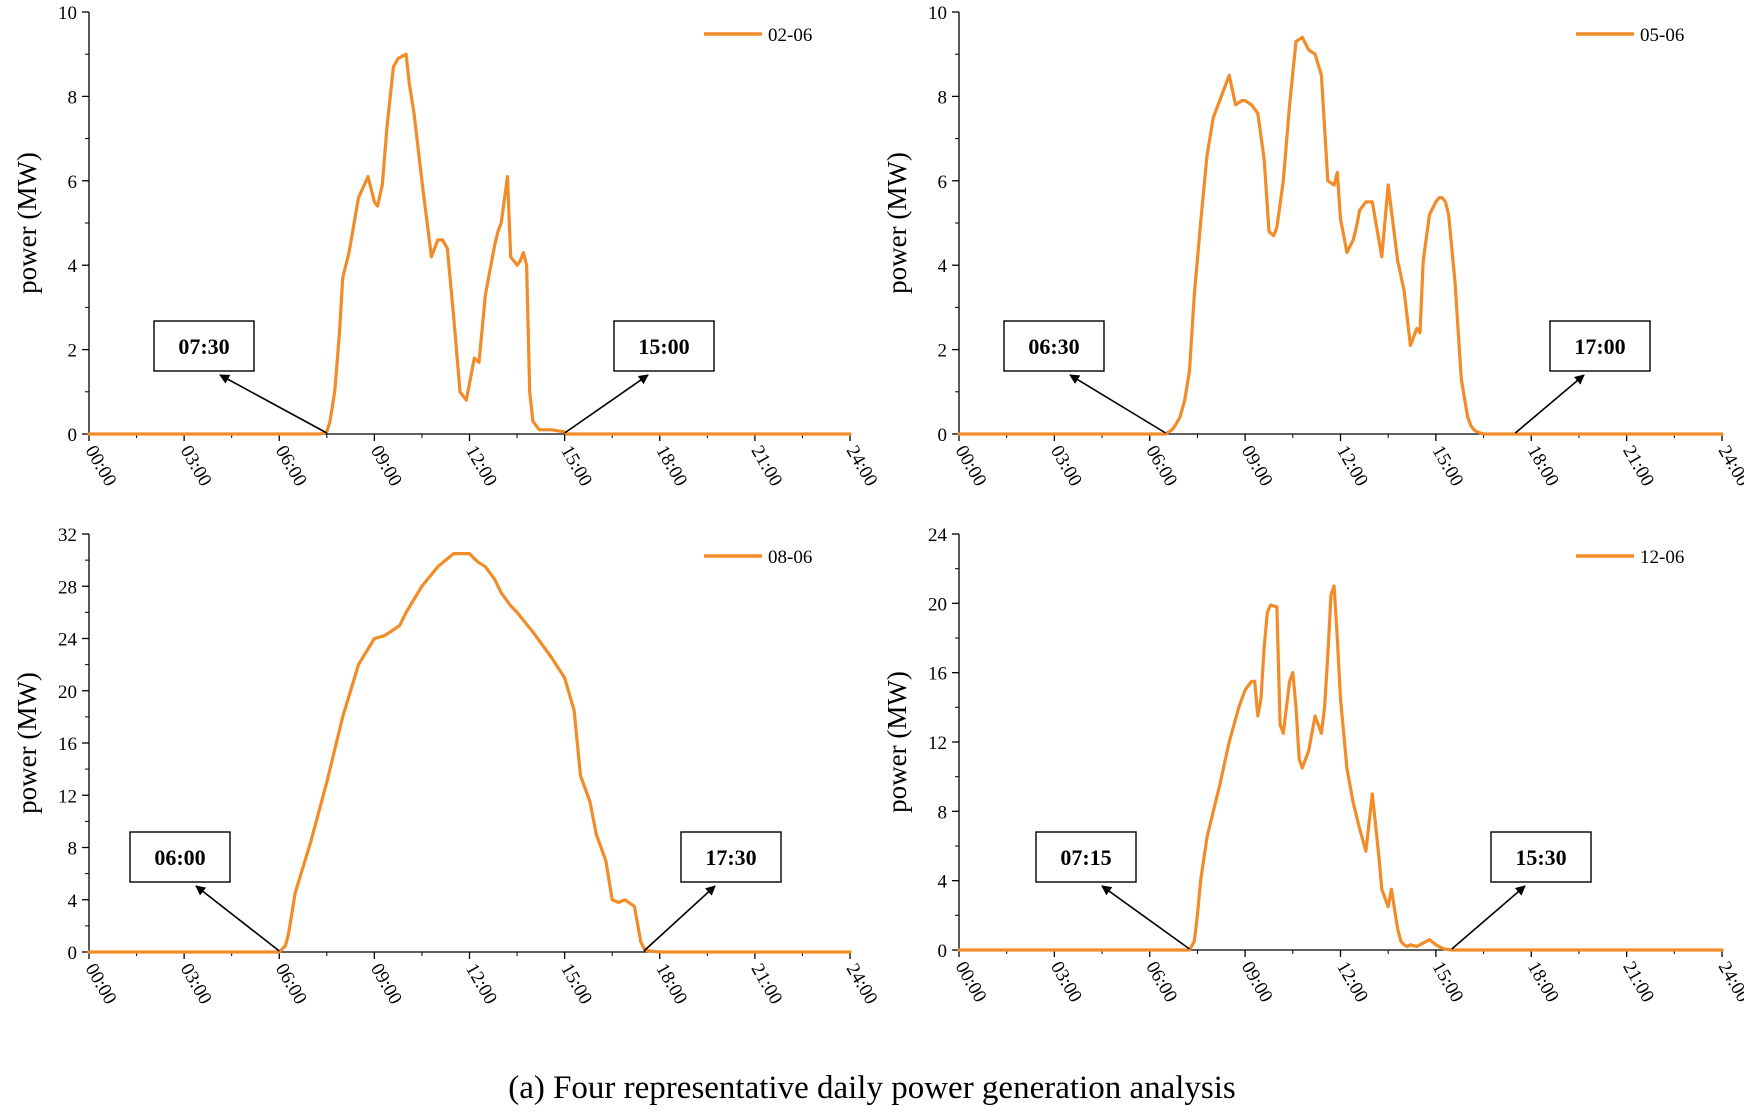  Describe the element at coordinates (1662, 35) in the screenshot. I see `legend-label: 05-06` at that location.